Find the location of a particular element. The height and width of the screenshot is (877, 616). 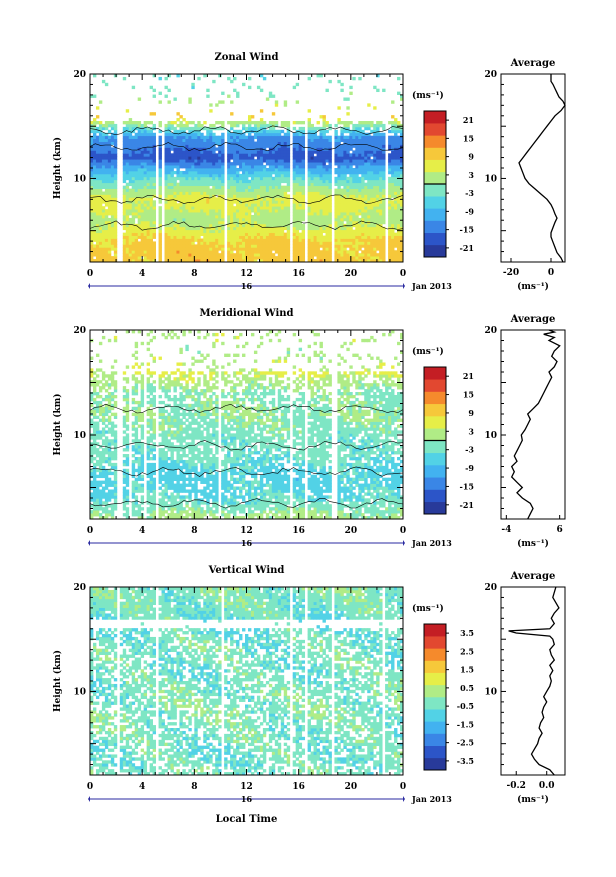

zonal-colorbar-tick: 9 is located at coordinates (471, 157).